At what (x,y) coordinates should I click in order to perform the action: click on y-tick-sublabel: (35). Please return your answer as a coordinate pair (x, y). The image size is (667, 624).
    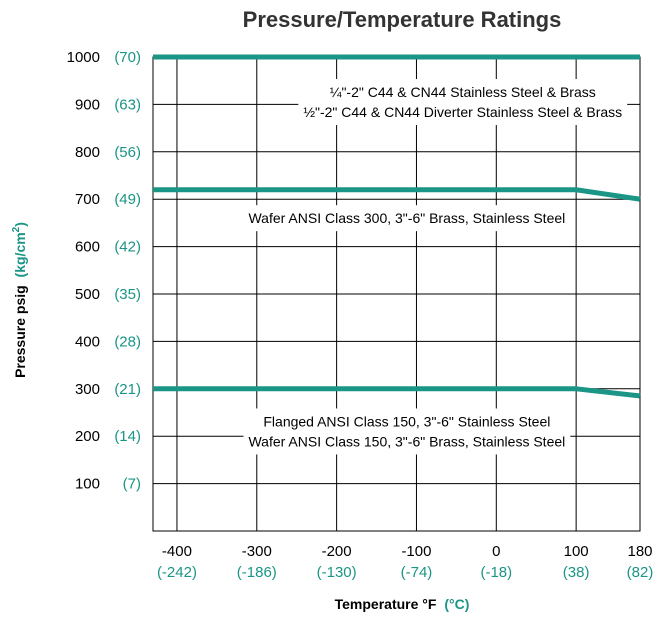
    Looking at the image, I should click on (127, 294).